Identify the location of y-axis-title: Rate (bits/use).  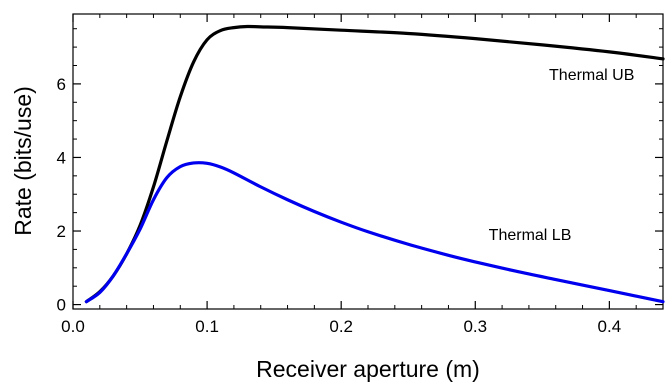
(23, 161).